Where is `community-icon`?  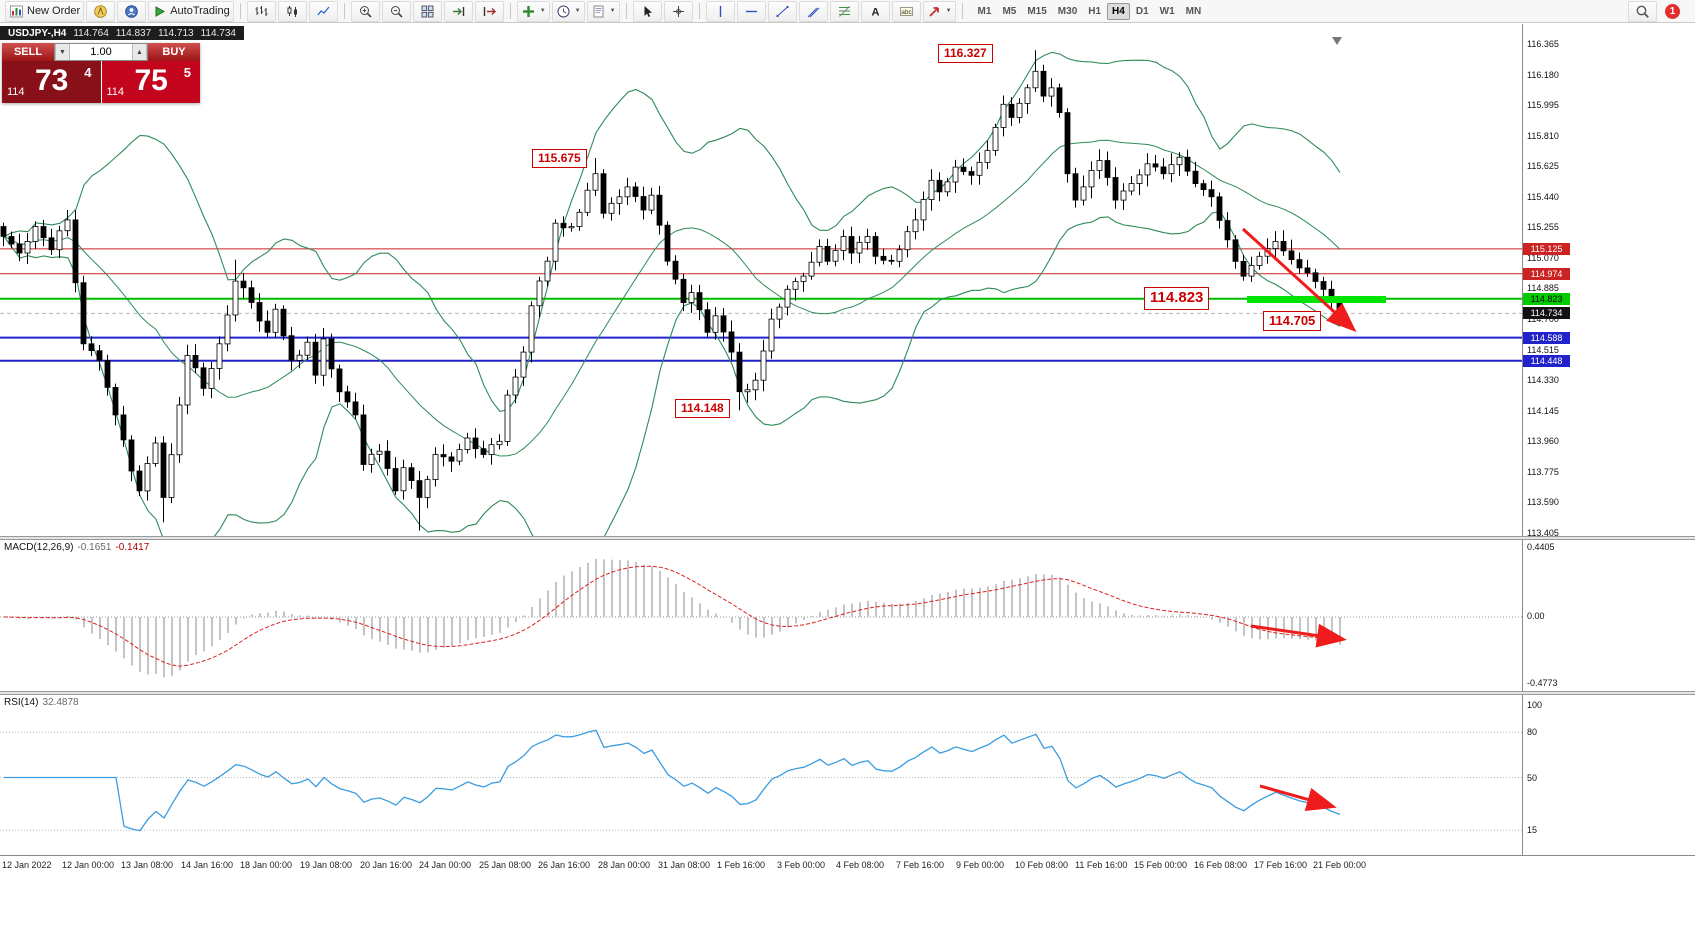 community-icon is located at coordinates (131, 11).